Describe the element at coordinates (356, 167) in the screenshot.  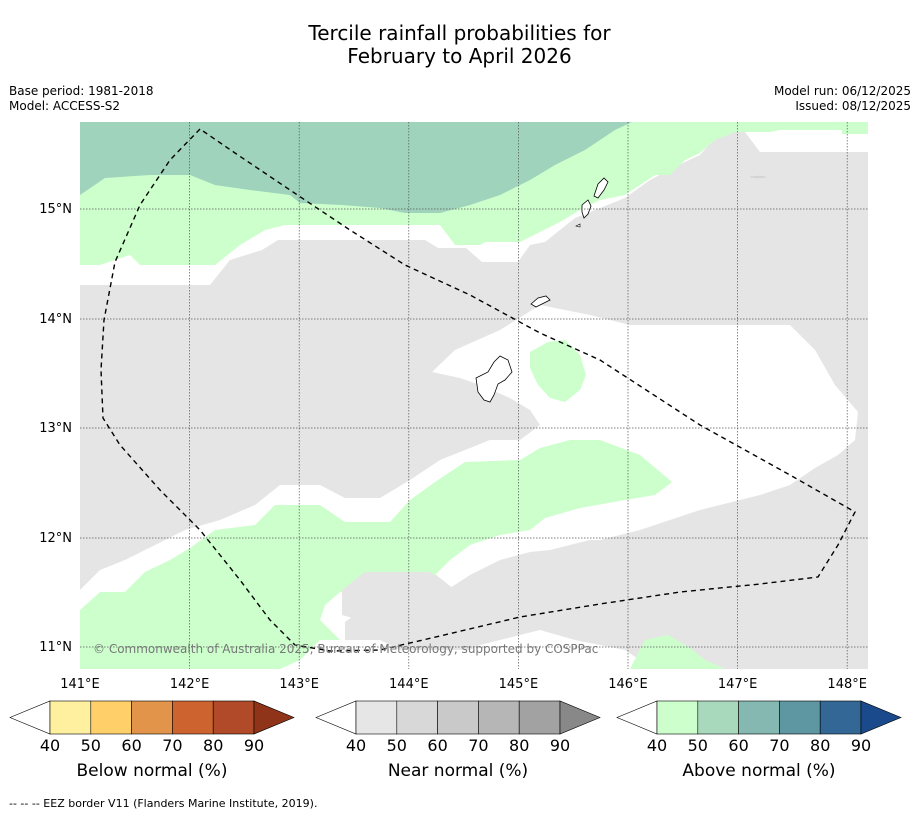
I see `above-normal-50-north` at that location.